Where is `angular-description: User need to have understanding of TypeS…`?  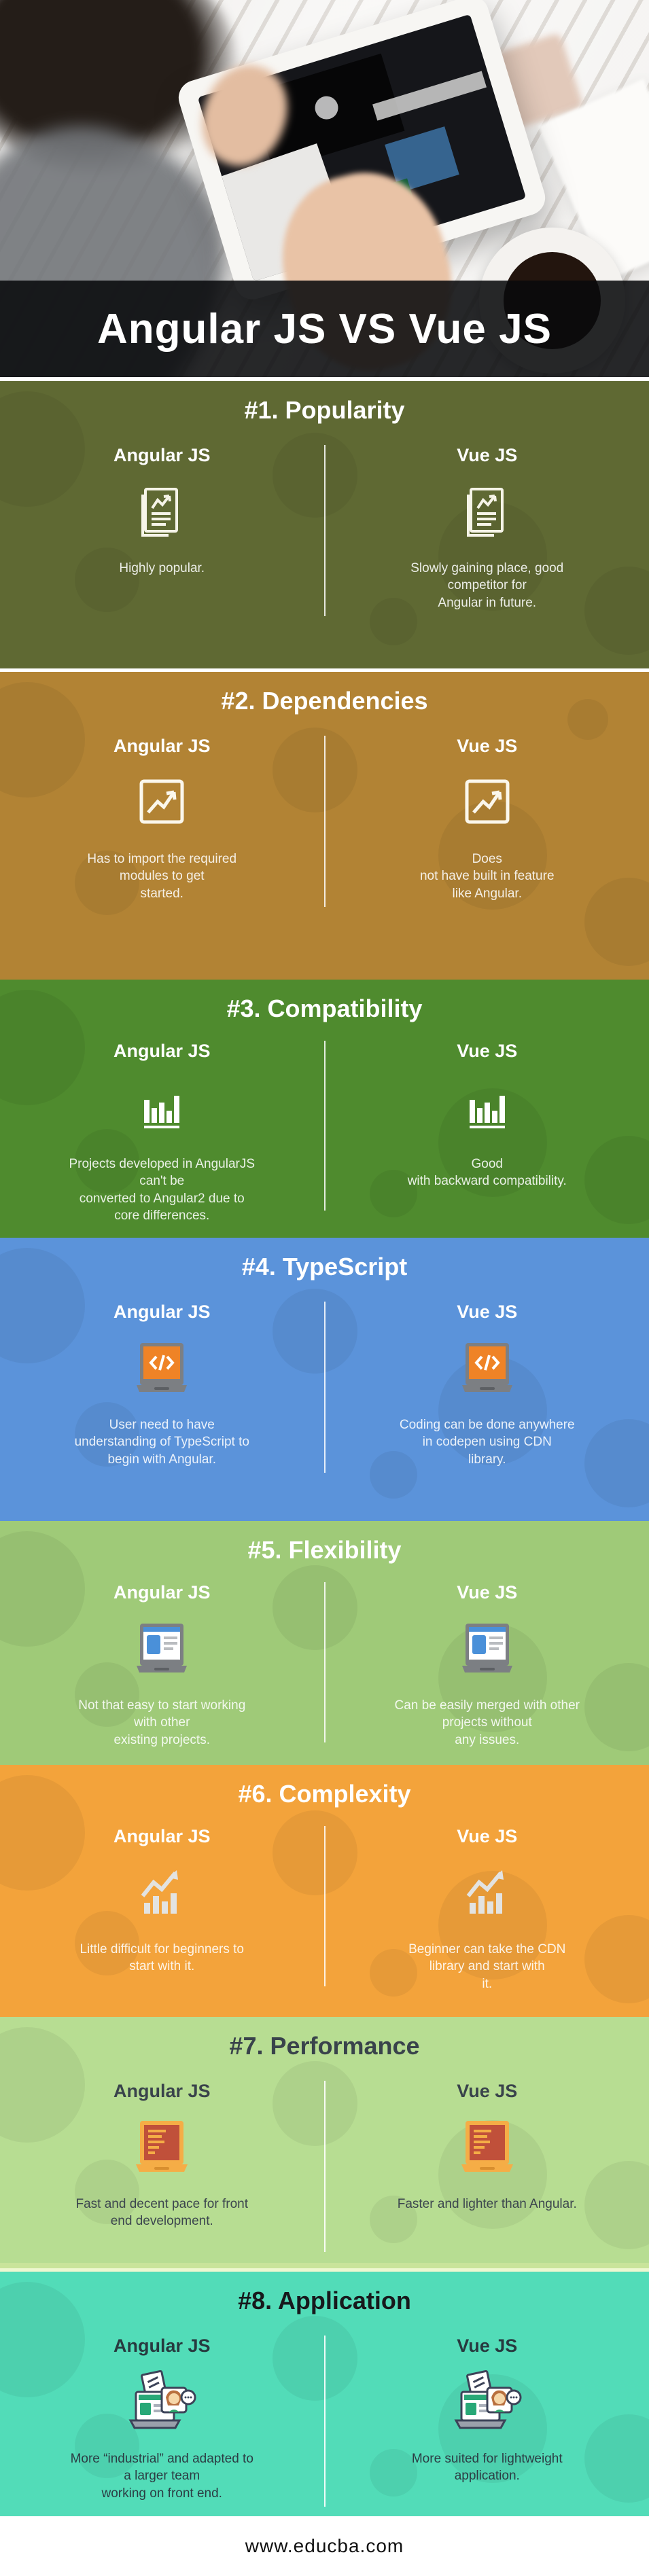 angular-description: User need to have understanding of TypeS… is located at coordinates (161, 1443).